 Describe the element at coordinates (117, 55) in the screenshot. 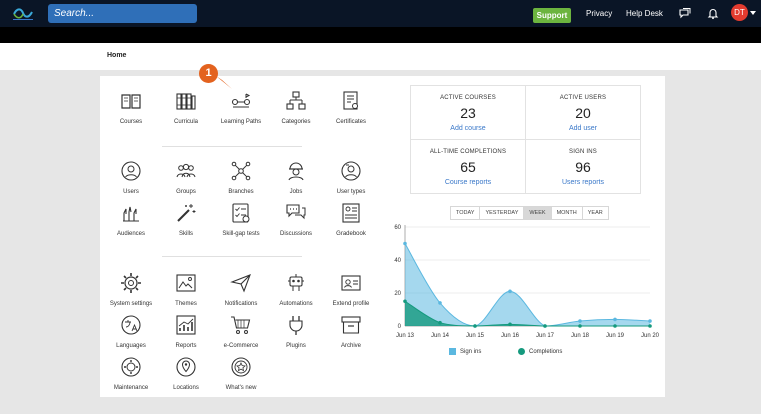

I see `breadcrumb-home: Home` at that location.